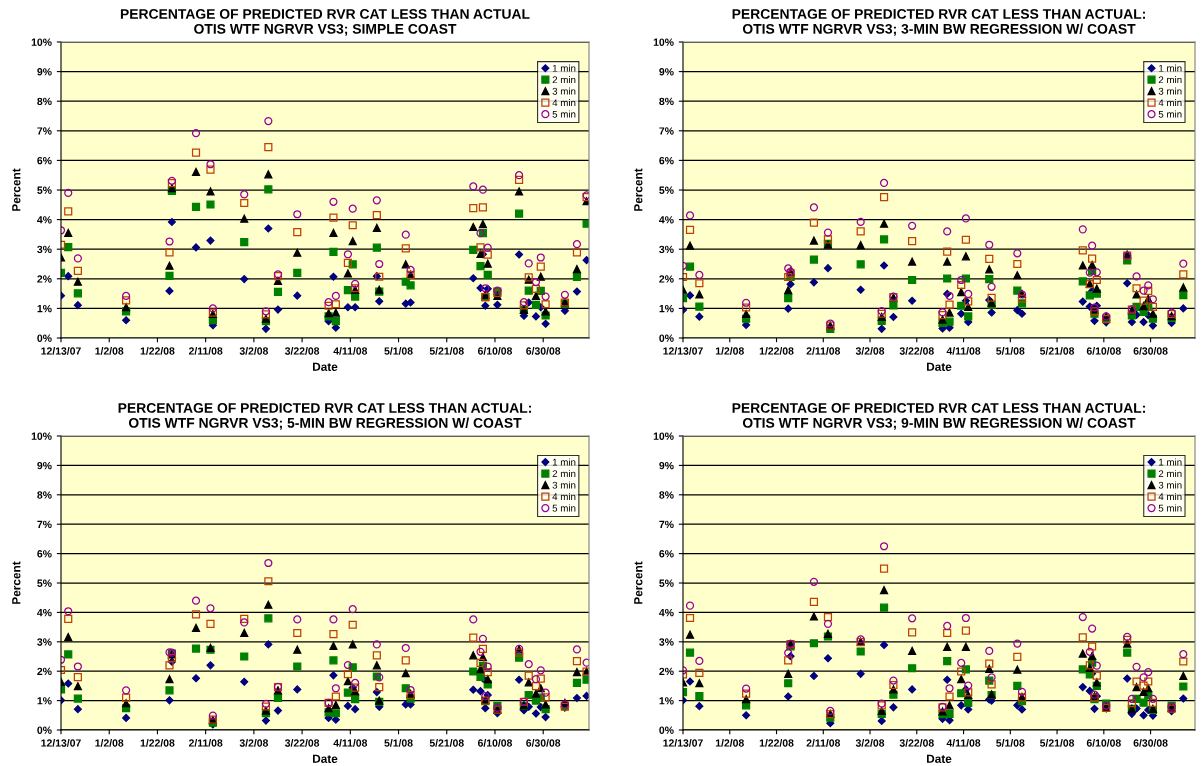  Describe the element at coordinates (325, 22) in the screenshot. I see `chart-title: PERCENTAGE OF PREDICTED RVR CAT LESS THAN ACTUAL OTIS WTF NGRVR VS3; SIMPLE COAST` at that location.